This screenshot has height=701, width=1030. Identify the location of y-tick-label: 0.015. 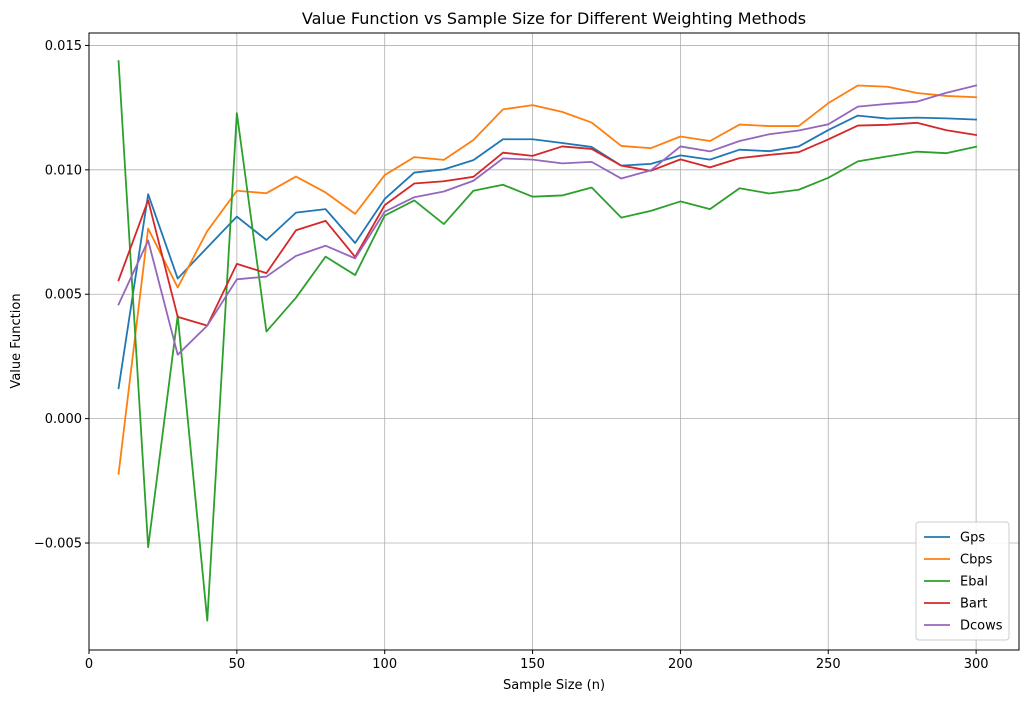
(63, 46).